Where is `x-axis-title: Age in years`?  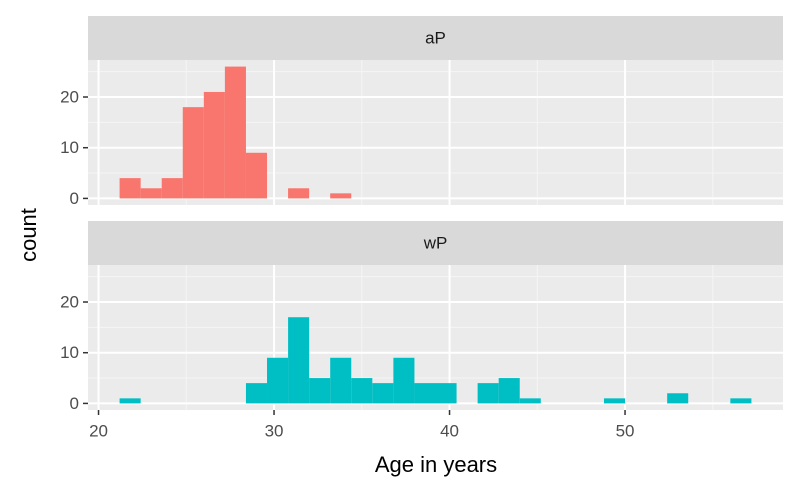
x-axis-title: Age in years is located at coordinates (436, 464).